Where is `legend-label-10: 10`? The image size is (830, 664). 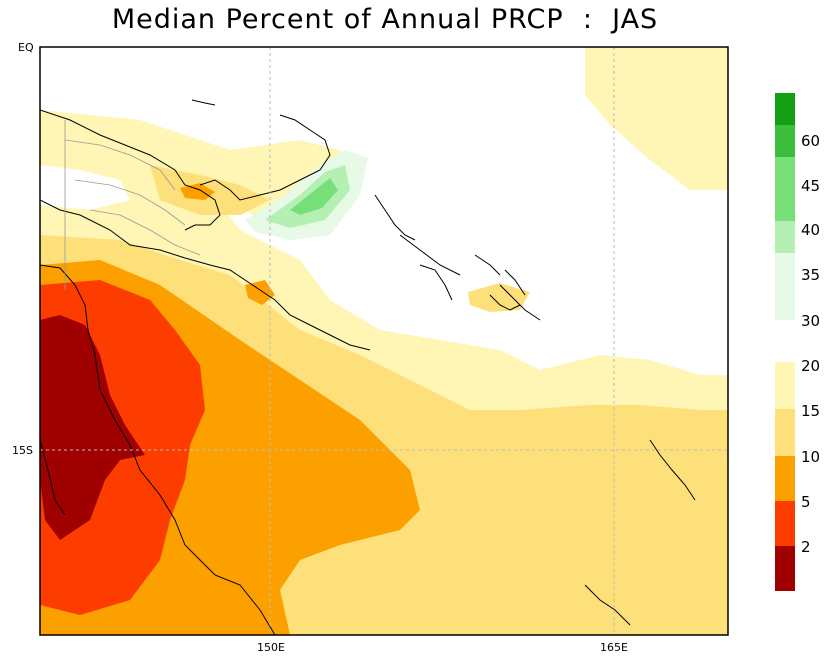 legend-label-10: 10 is located at coordinates (811, 457).